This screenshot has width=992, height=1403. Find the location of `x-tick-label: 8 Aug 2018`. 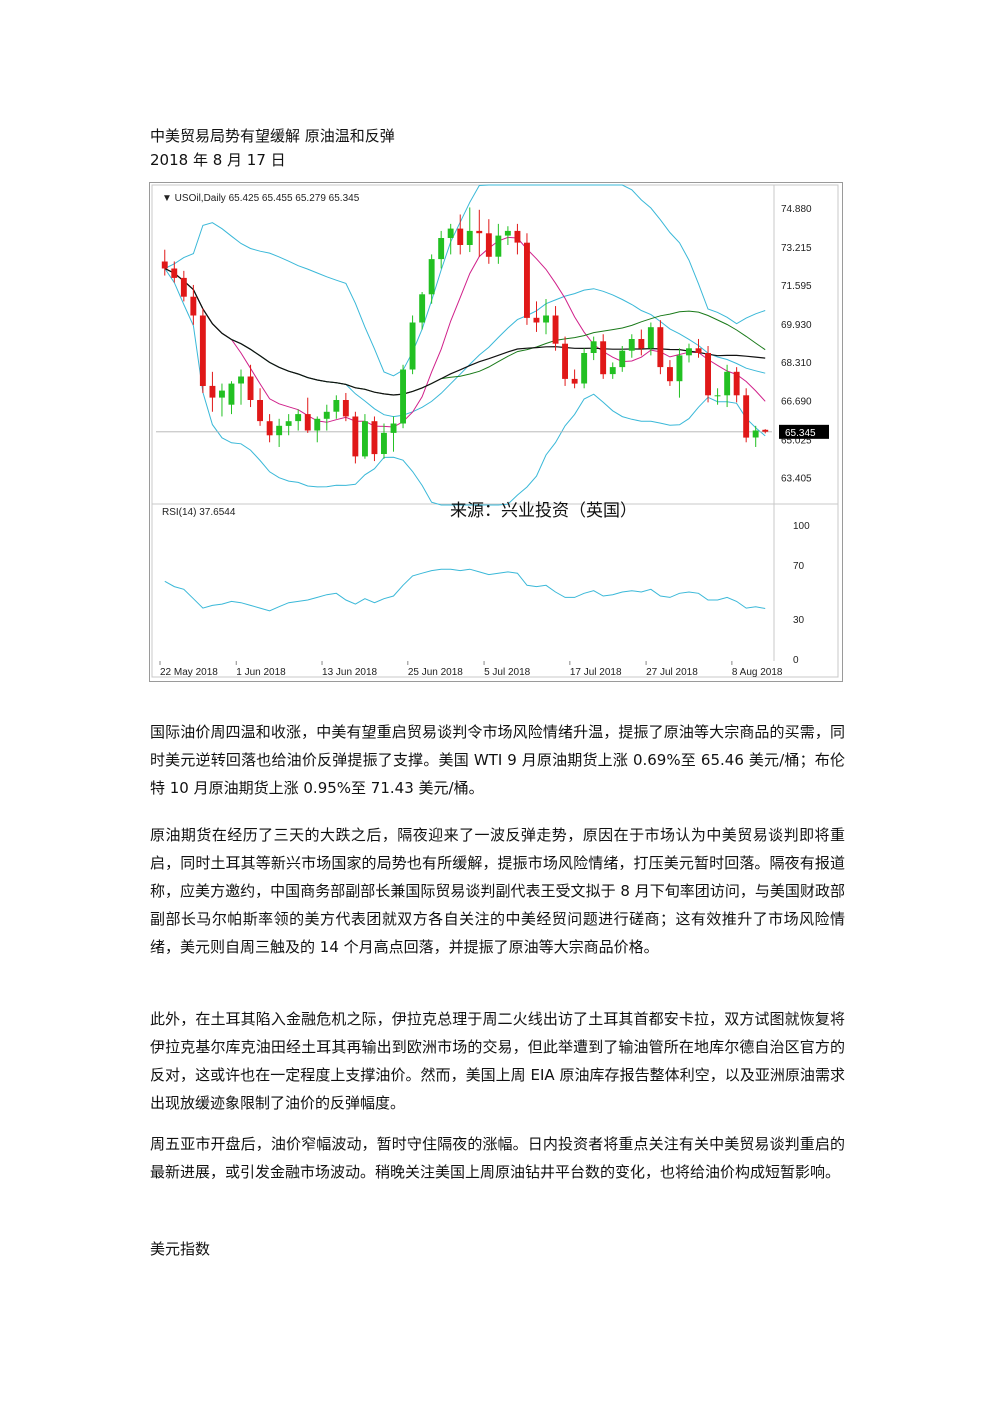

x-tick-label: 8 Aug 2018 is located at coordinates (757, 672).